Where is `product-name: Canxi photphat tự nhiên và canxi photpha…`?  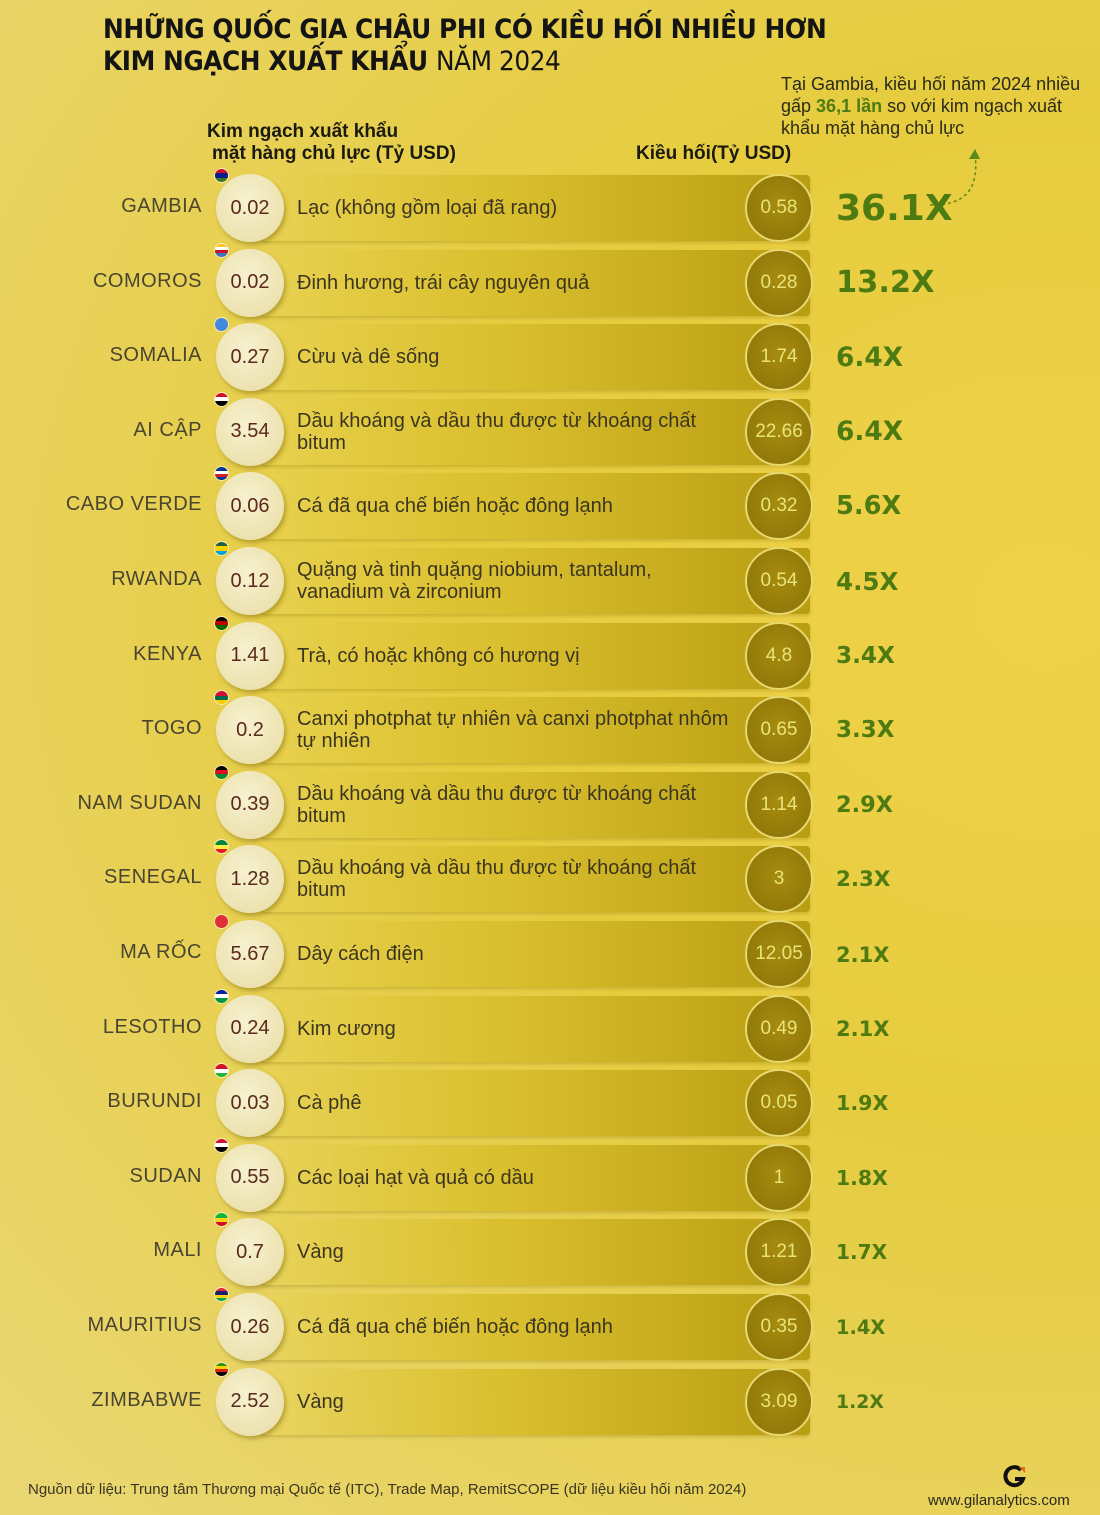
product-name: Canxi photphat tự nhiên và canxi photpha… is located at coordinates (513, 730).